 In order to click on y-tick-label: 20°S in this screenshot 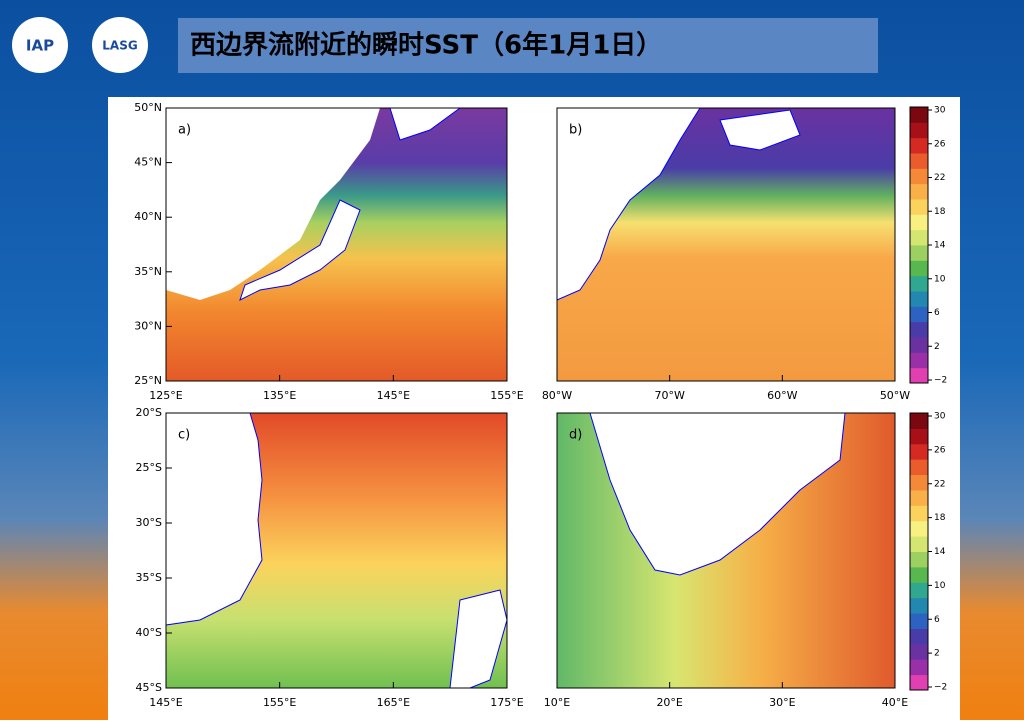, I will do `click(149, 412)`.